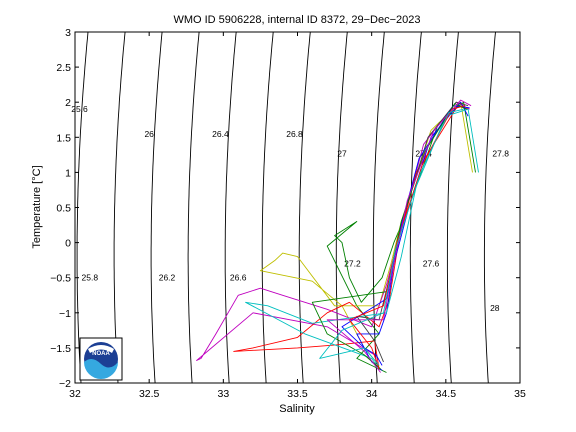 This screenshot has height=432, width=576. Describe the element at coordinates (68, 103) in the screenshot. I see `y-tick-label: 2` at that location.